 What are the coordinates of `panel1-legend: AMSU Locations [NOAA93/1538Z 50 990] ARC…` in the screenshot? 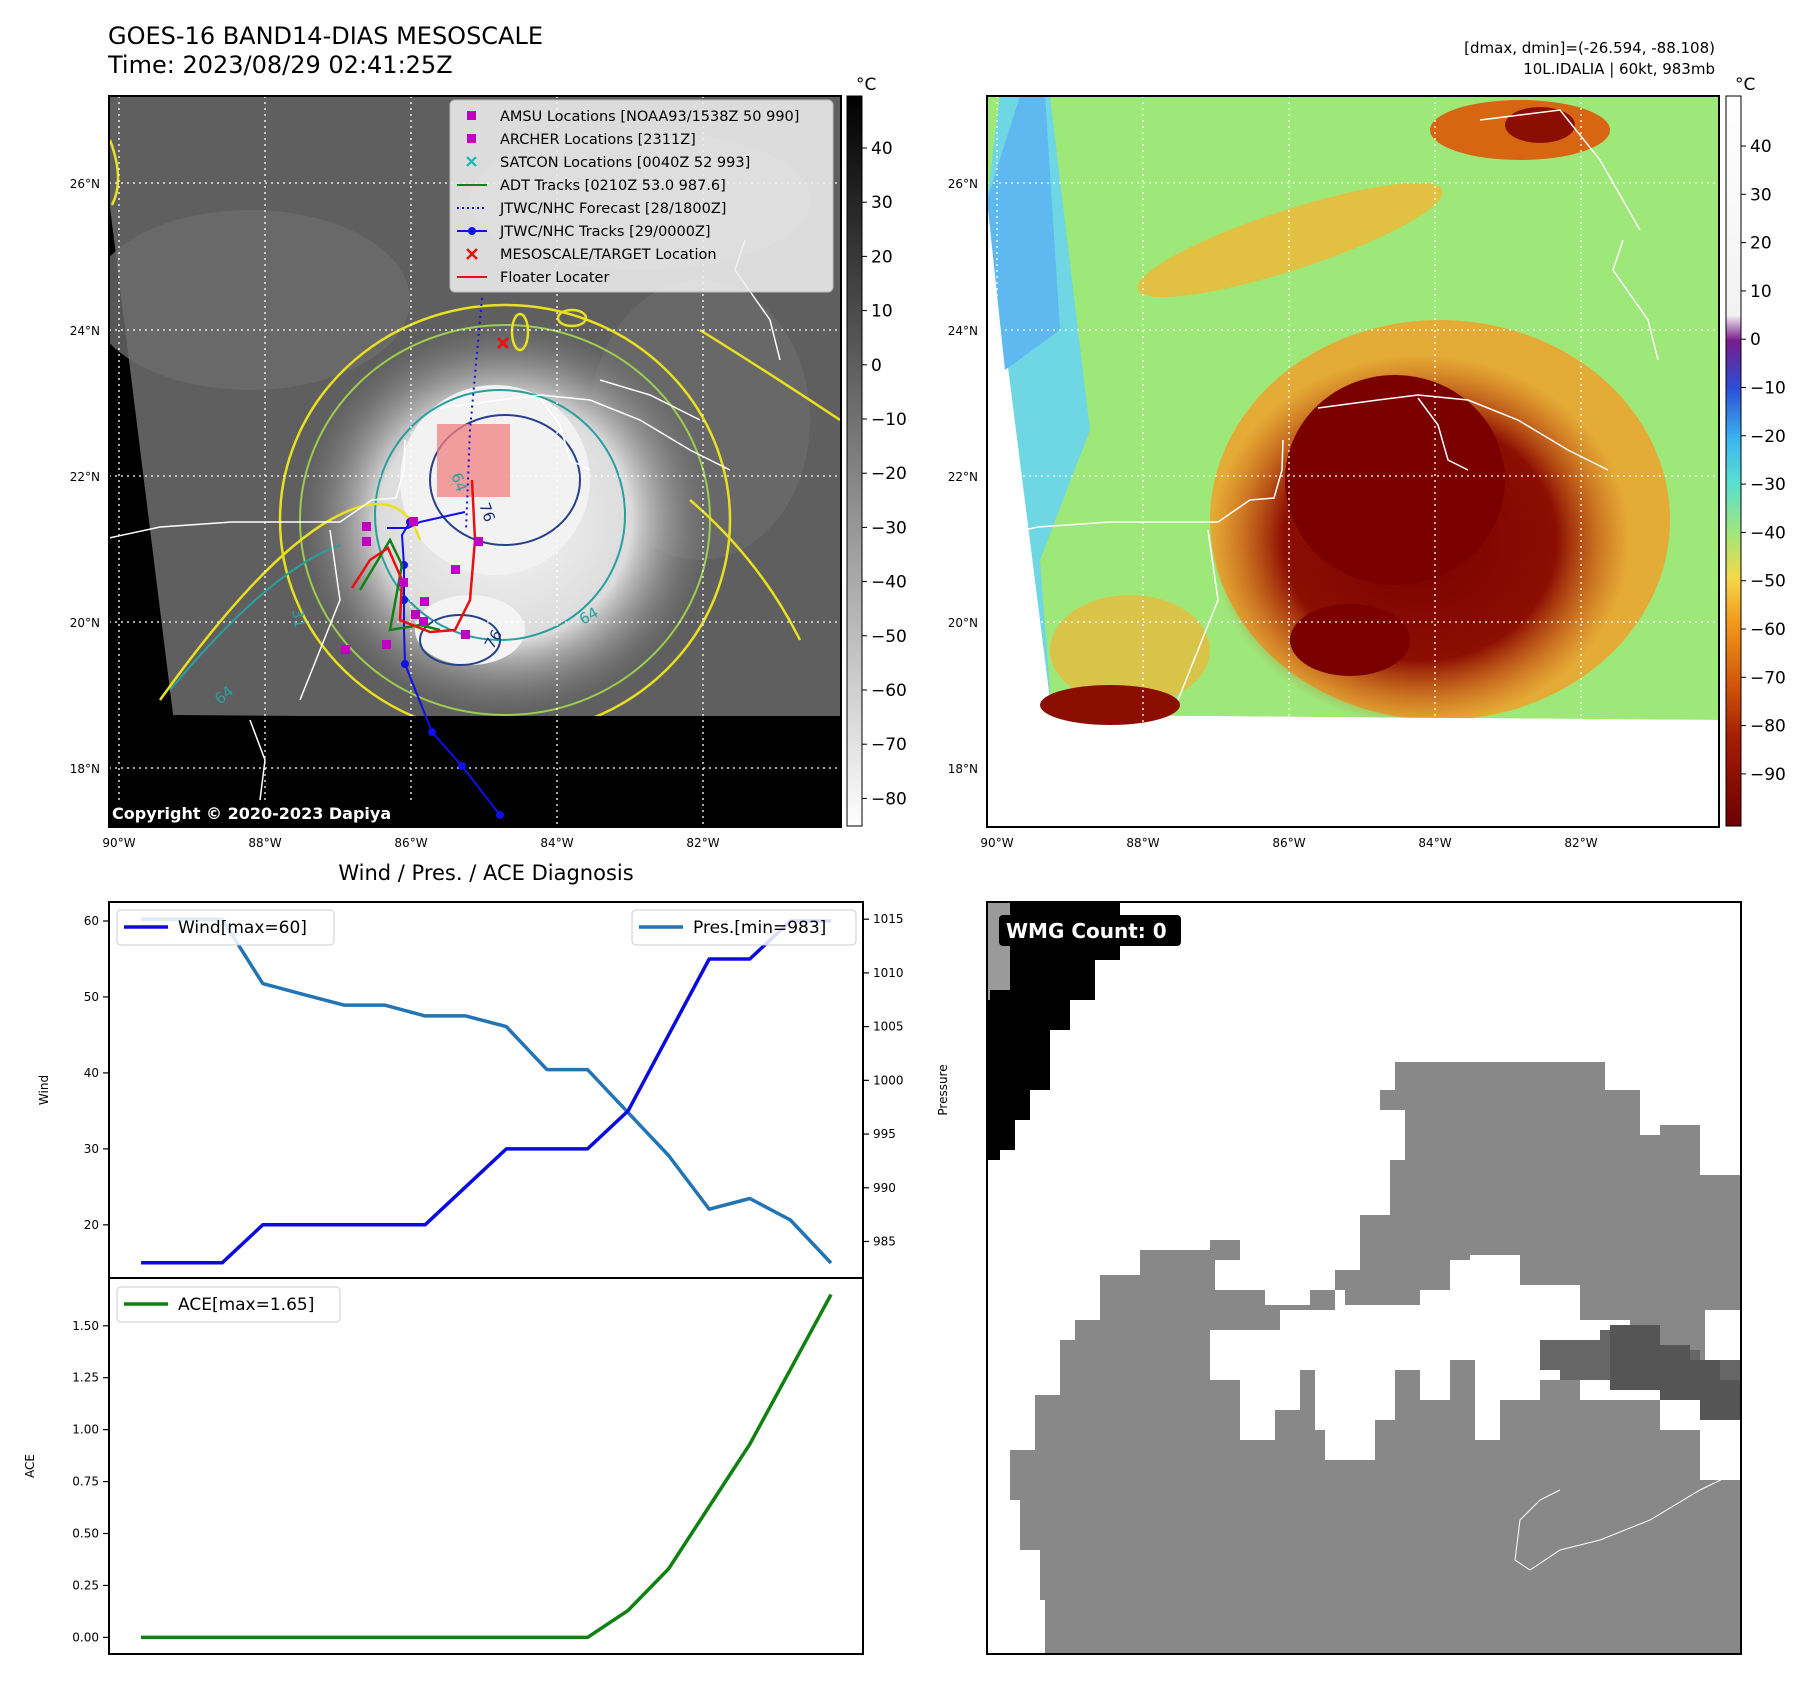 It's located at (641, 196).